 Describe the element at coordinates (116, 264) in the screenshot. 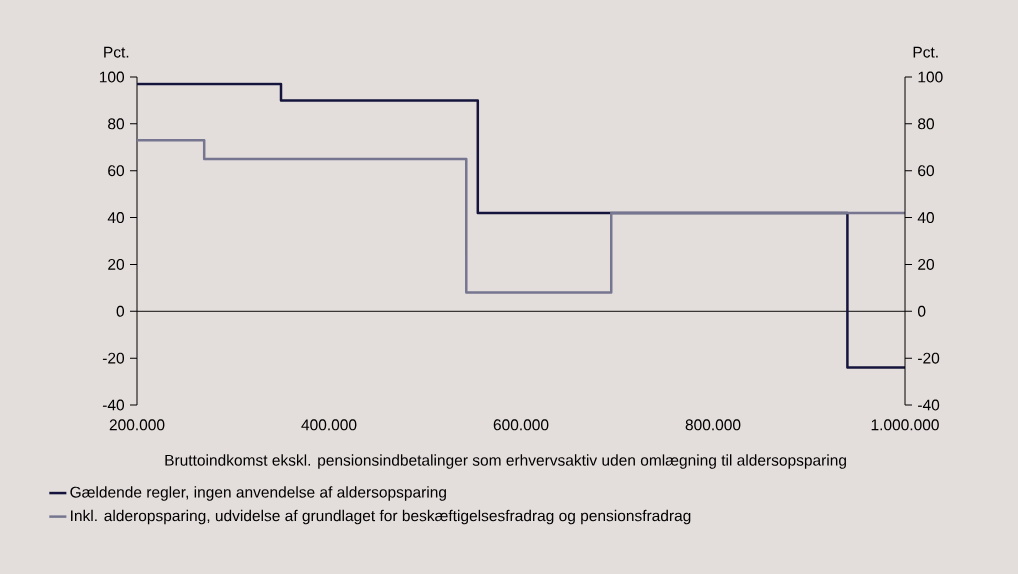

I see `y-tick-label: 20` at that location.